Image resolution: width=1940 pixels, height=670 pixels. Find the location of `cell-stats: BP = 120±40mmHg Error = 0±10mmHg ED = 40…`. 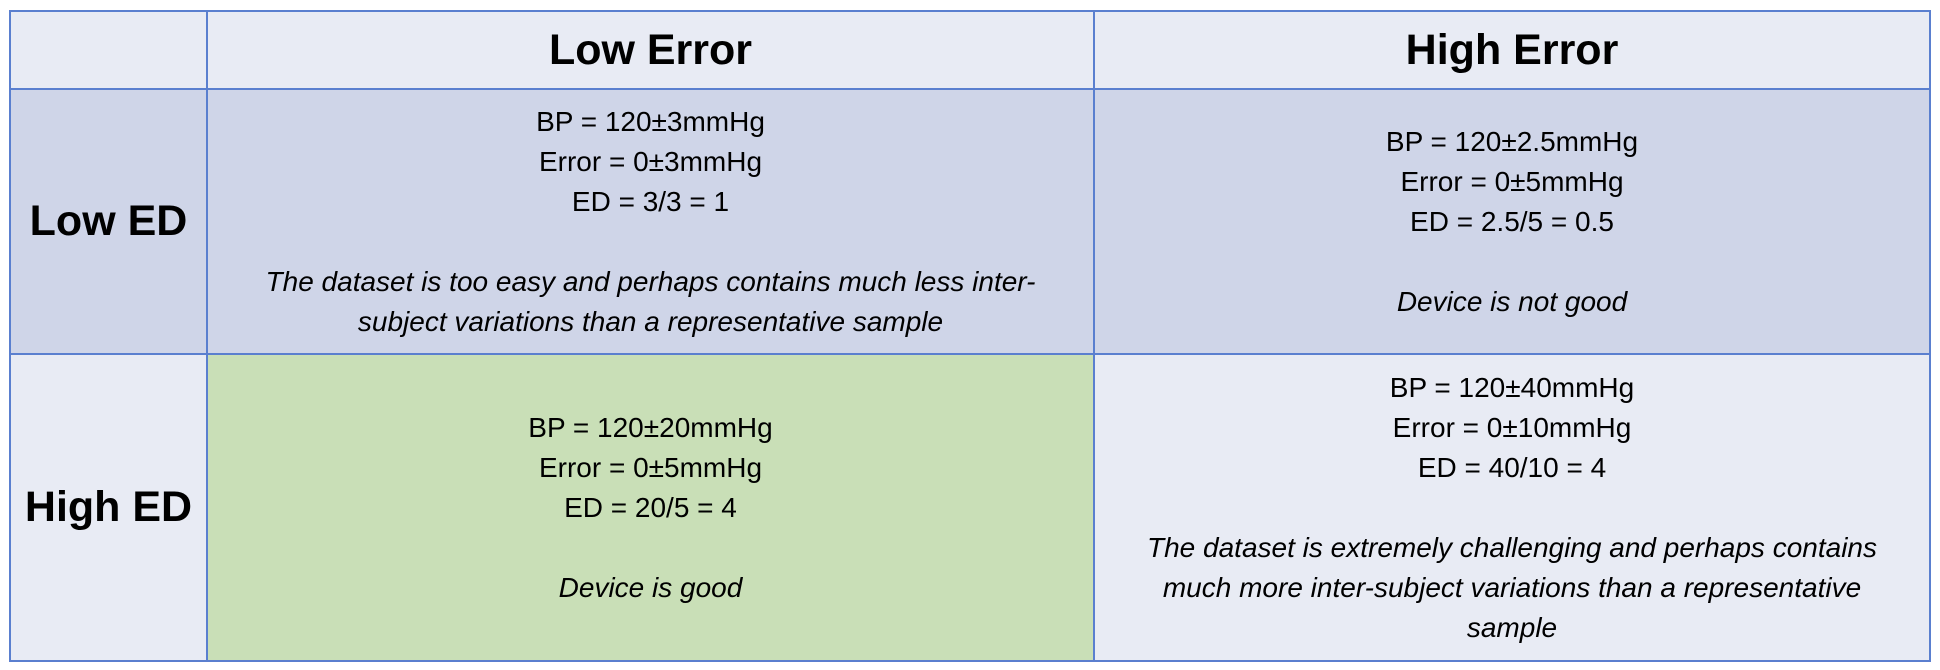

cell-stats: BP = 120±40mmHg Error = 0±10mmHg ED = 40… is located at coordinates (1512, 428).